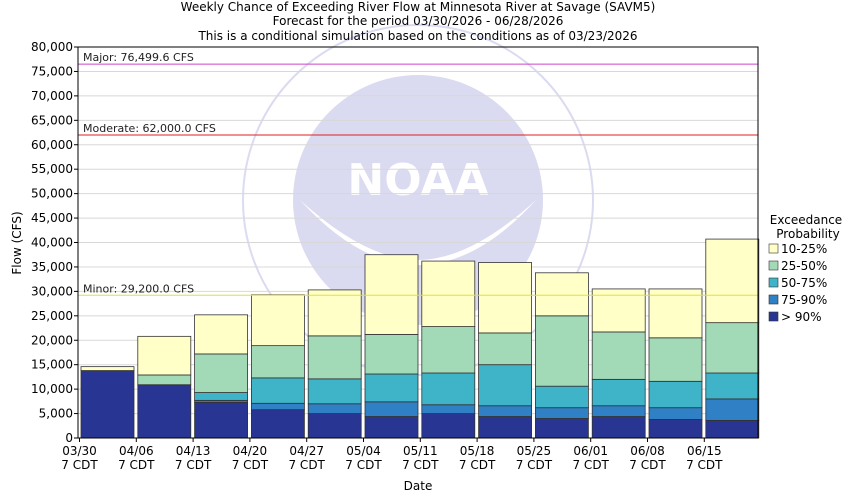  What do you see at coordinates (52, 71) in the screenshot?
I see `y-tick-label: 75,000` at bounding box center [52, 71].